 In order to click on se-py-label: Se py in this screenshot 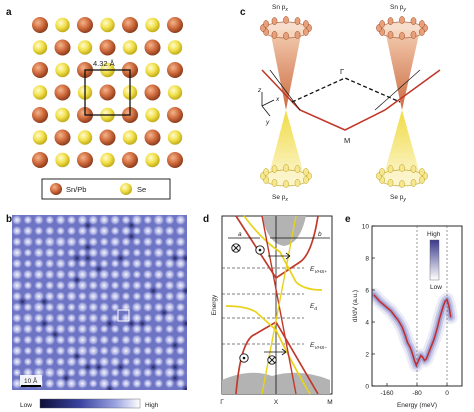, I will do `click(398, 198)`.